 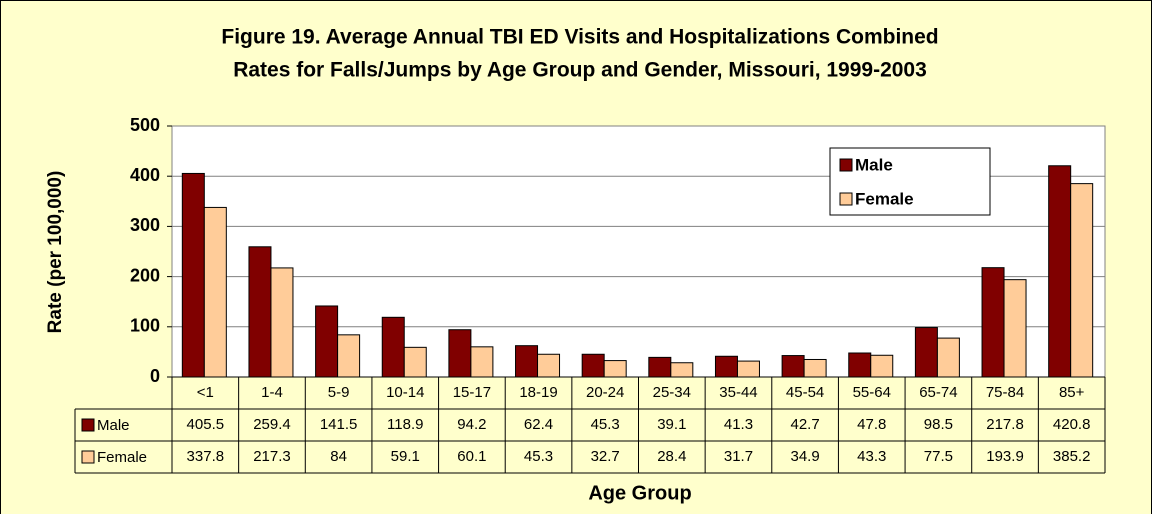 What do you see at coordinates (605, 392) in the screenshot?
I see `x-tick-label: 20-24` at bounding box center [605, 392].